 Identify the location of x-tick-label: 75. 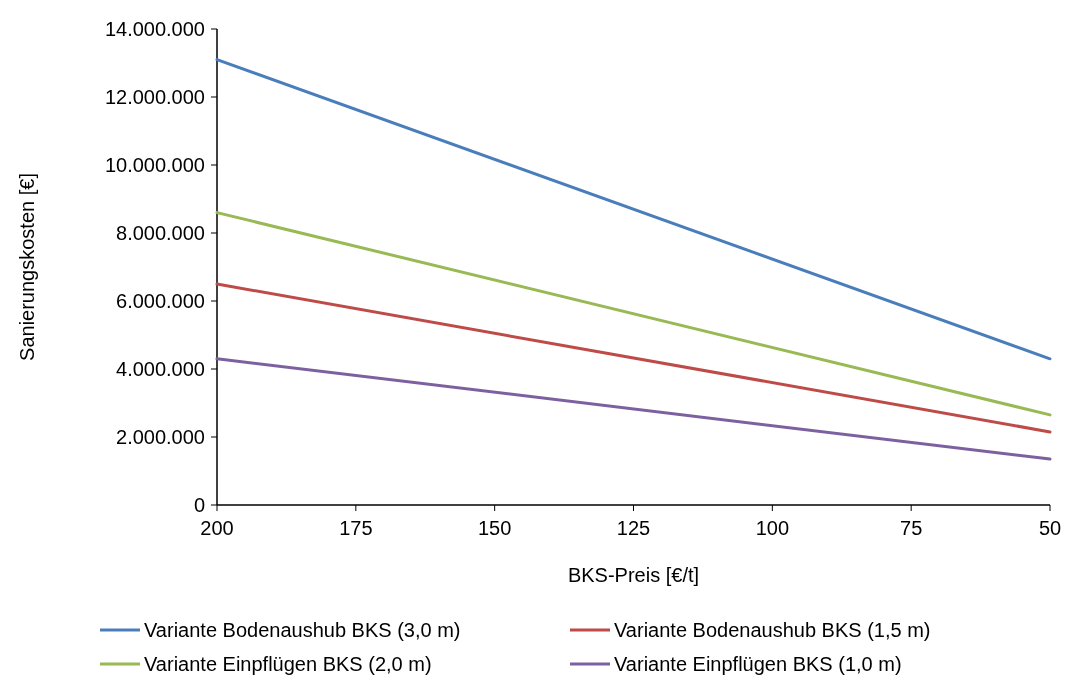
(911, 528).